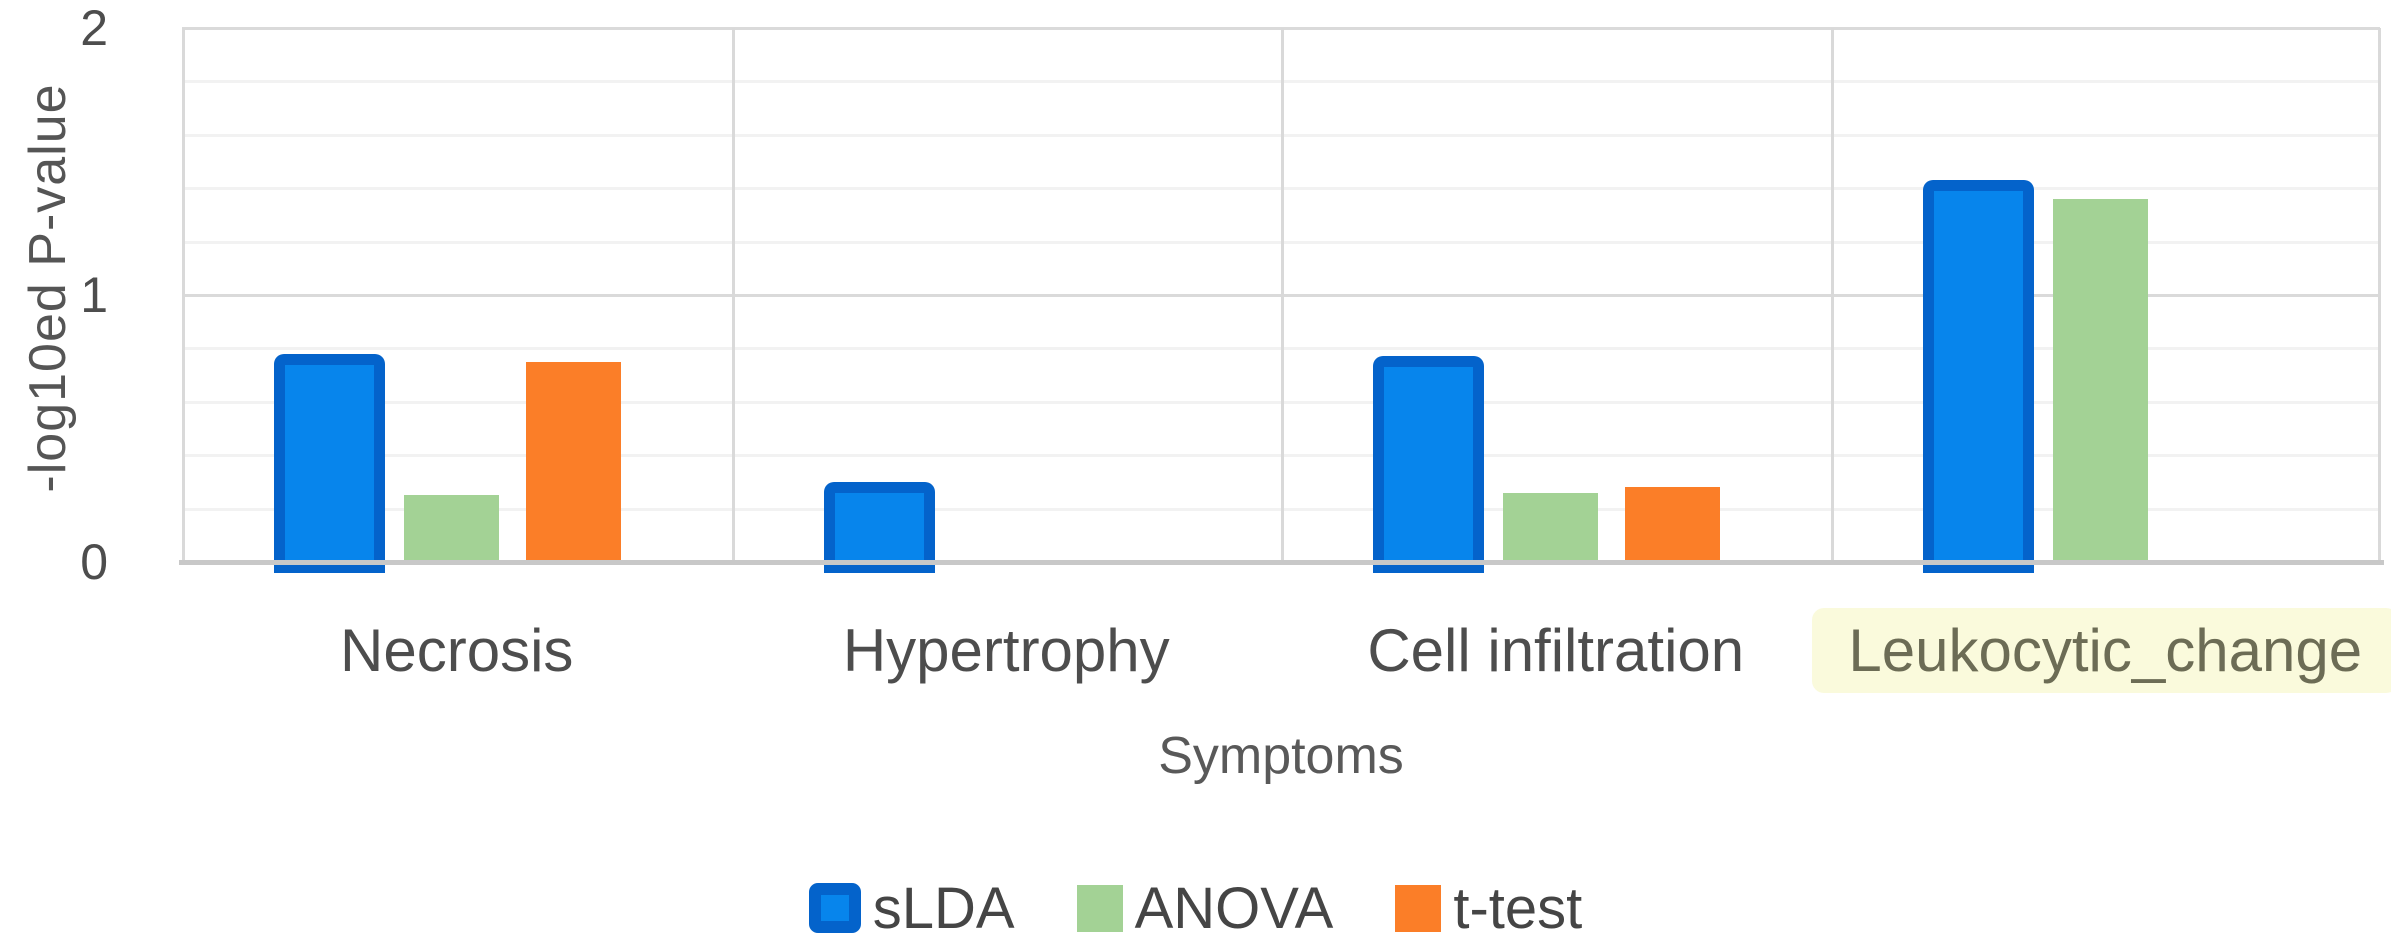  Describe the element at coordinates (1234, 908) in the screenshot. I see `legend-label-anova: ANOVA` at that location.